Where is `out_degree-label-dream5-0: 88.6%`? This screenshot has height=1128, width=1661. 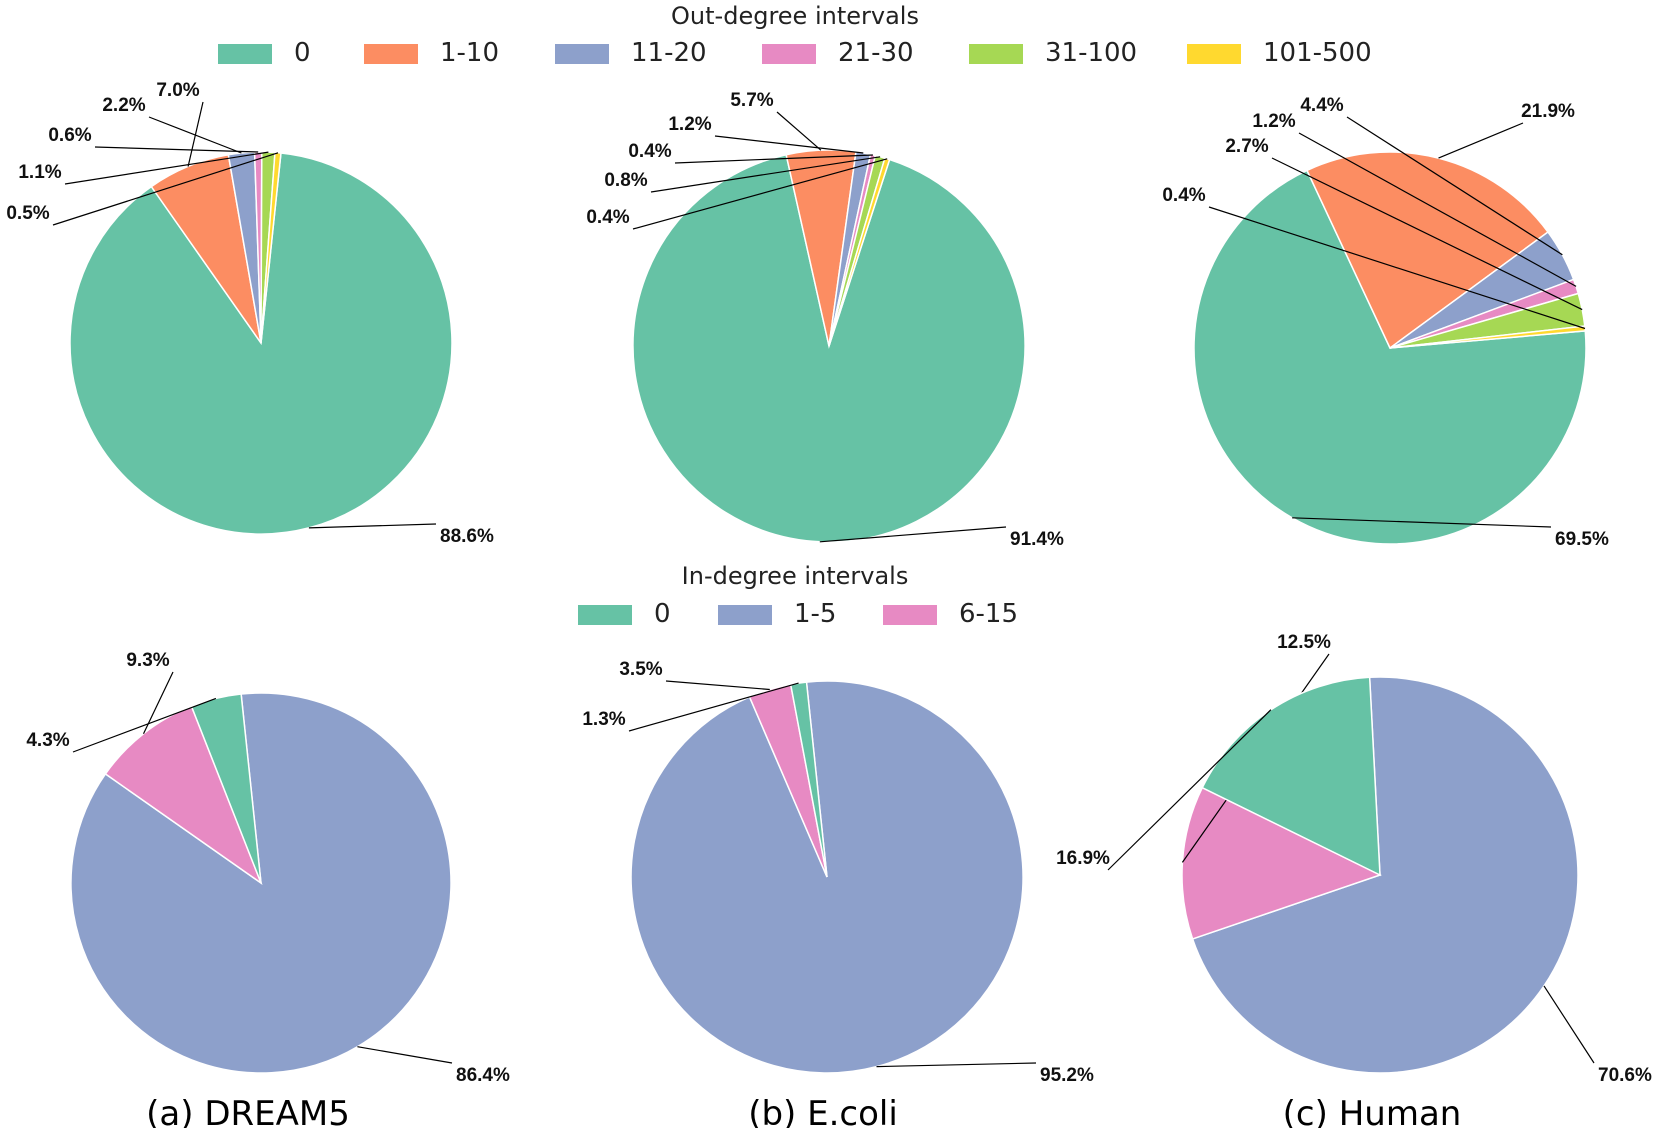
out_degree-label-dream5-0: 88.6% is located at coordinates (467, 536).